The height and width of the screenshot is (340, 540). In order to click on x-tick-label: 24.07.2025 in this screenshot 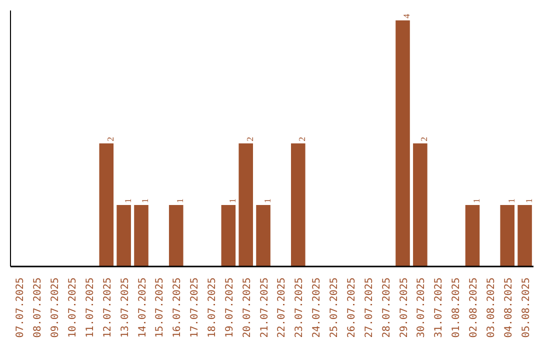, I will do `click(317, 307)`.